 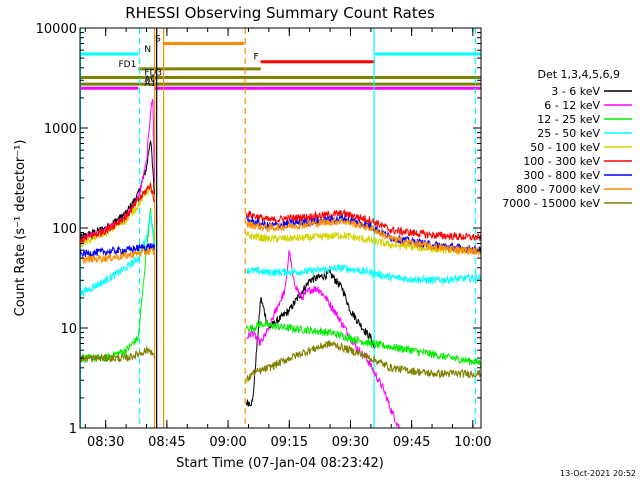 I want to click on flag-label-a0: A0, so click(x=150, y=80).